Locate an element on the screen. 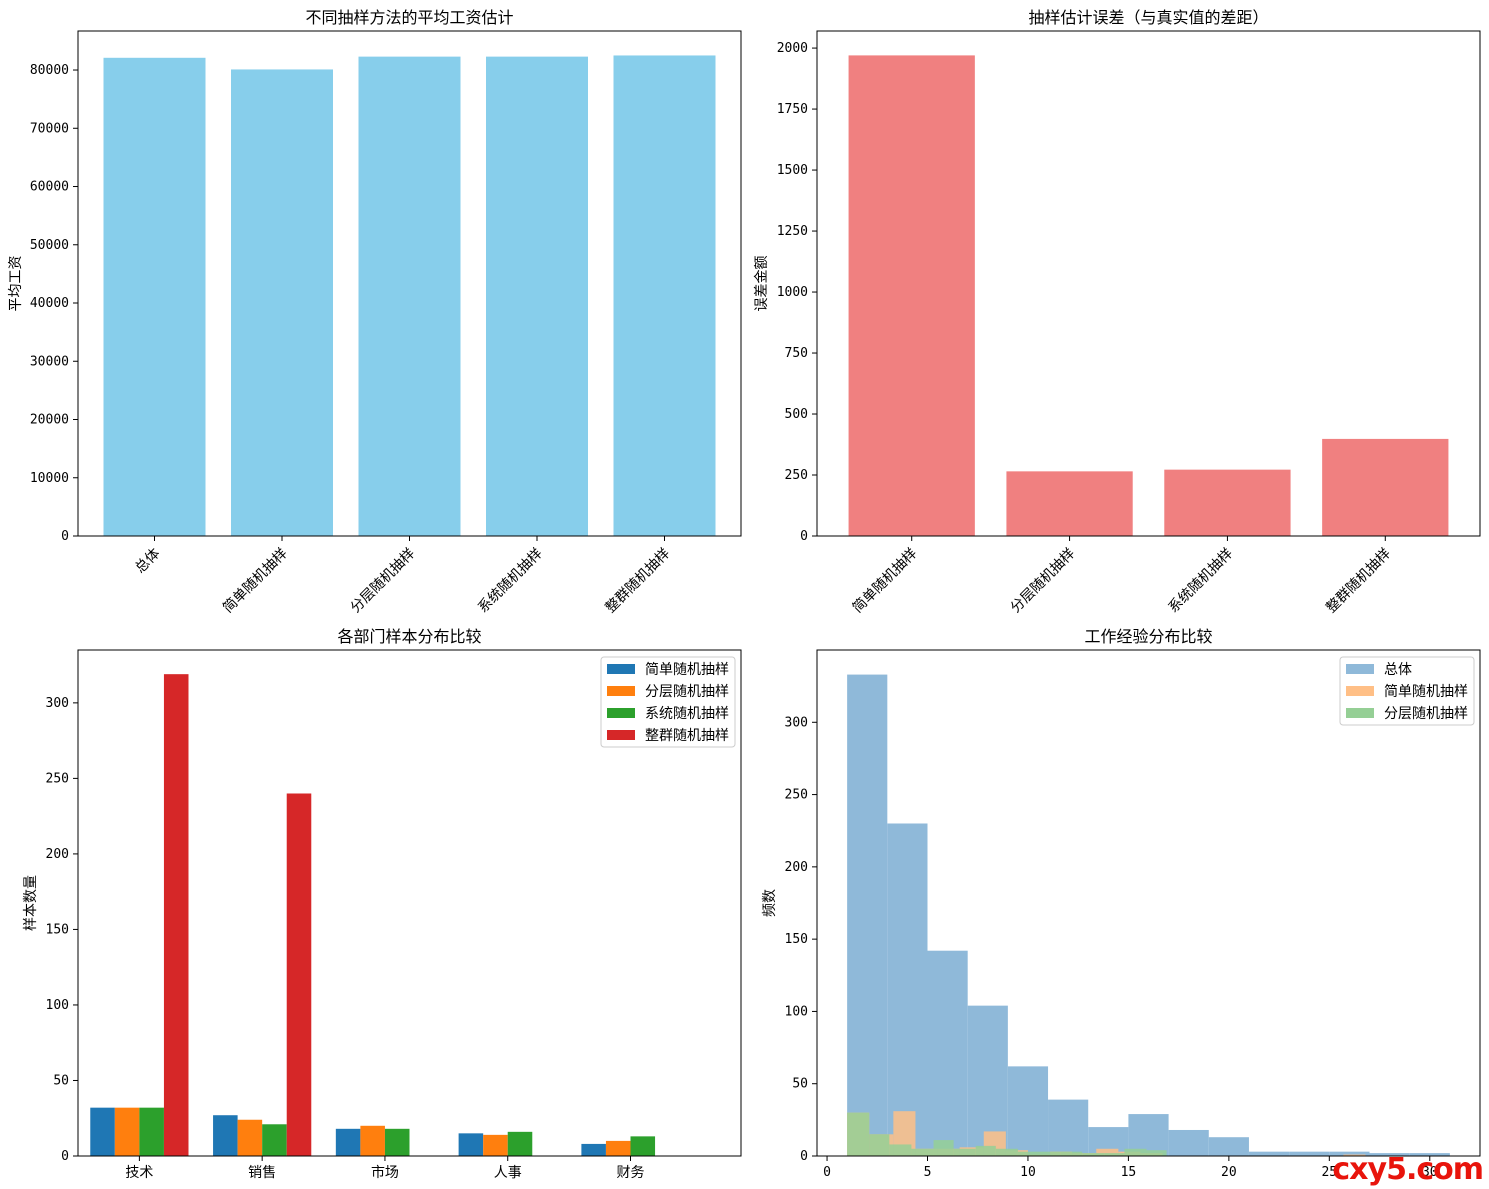  chart-title: 不同抽样方法的平均工资估计 is located at coordinates (409, 17).